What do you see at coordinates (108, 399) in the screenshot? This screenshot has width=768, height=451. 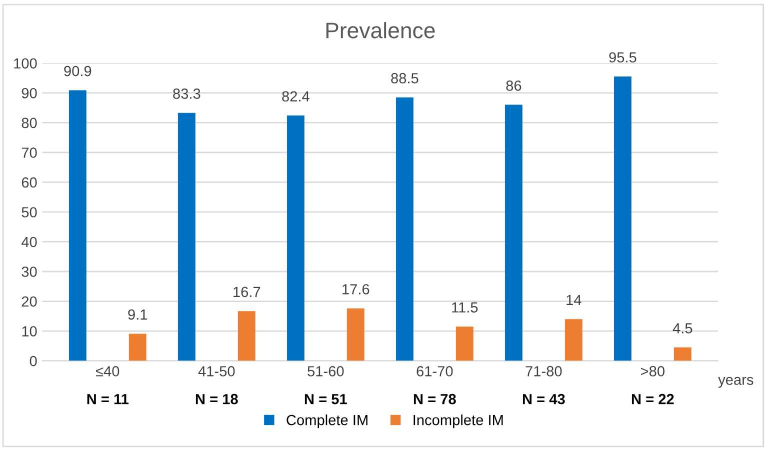 I see `text: N = 11` at bounding box center [108, 399].